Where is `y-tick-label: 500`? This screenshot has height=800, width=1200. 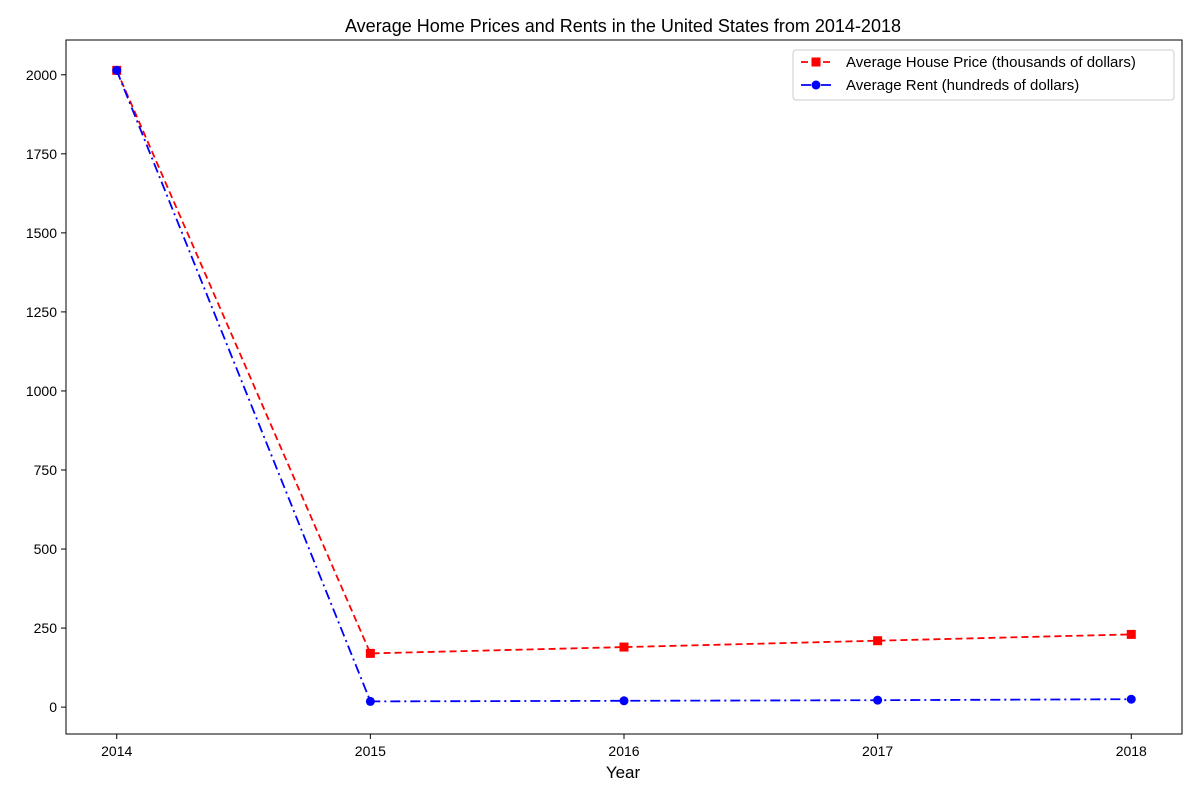
y-tick-label: 500 is located at coordinates (46, 549).